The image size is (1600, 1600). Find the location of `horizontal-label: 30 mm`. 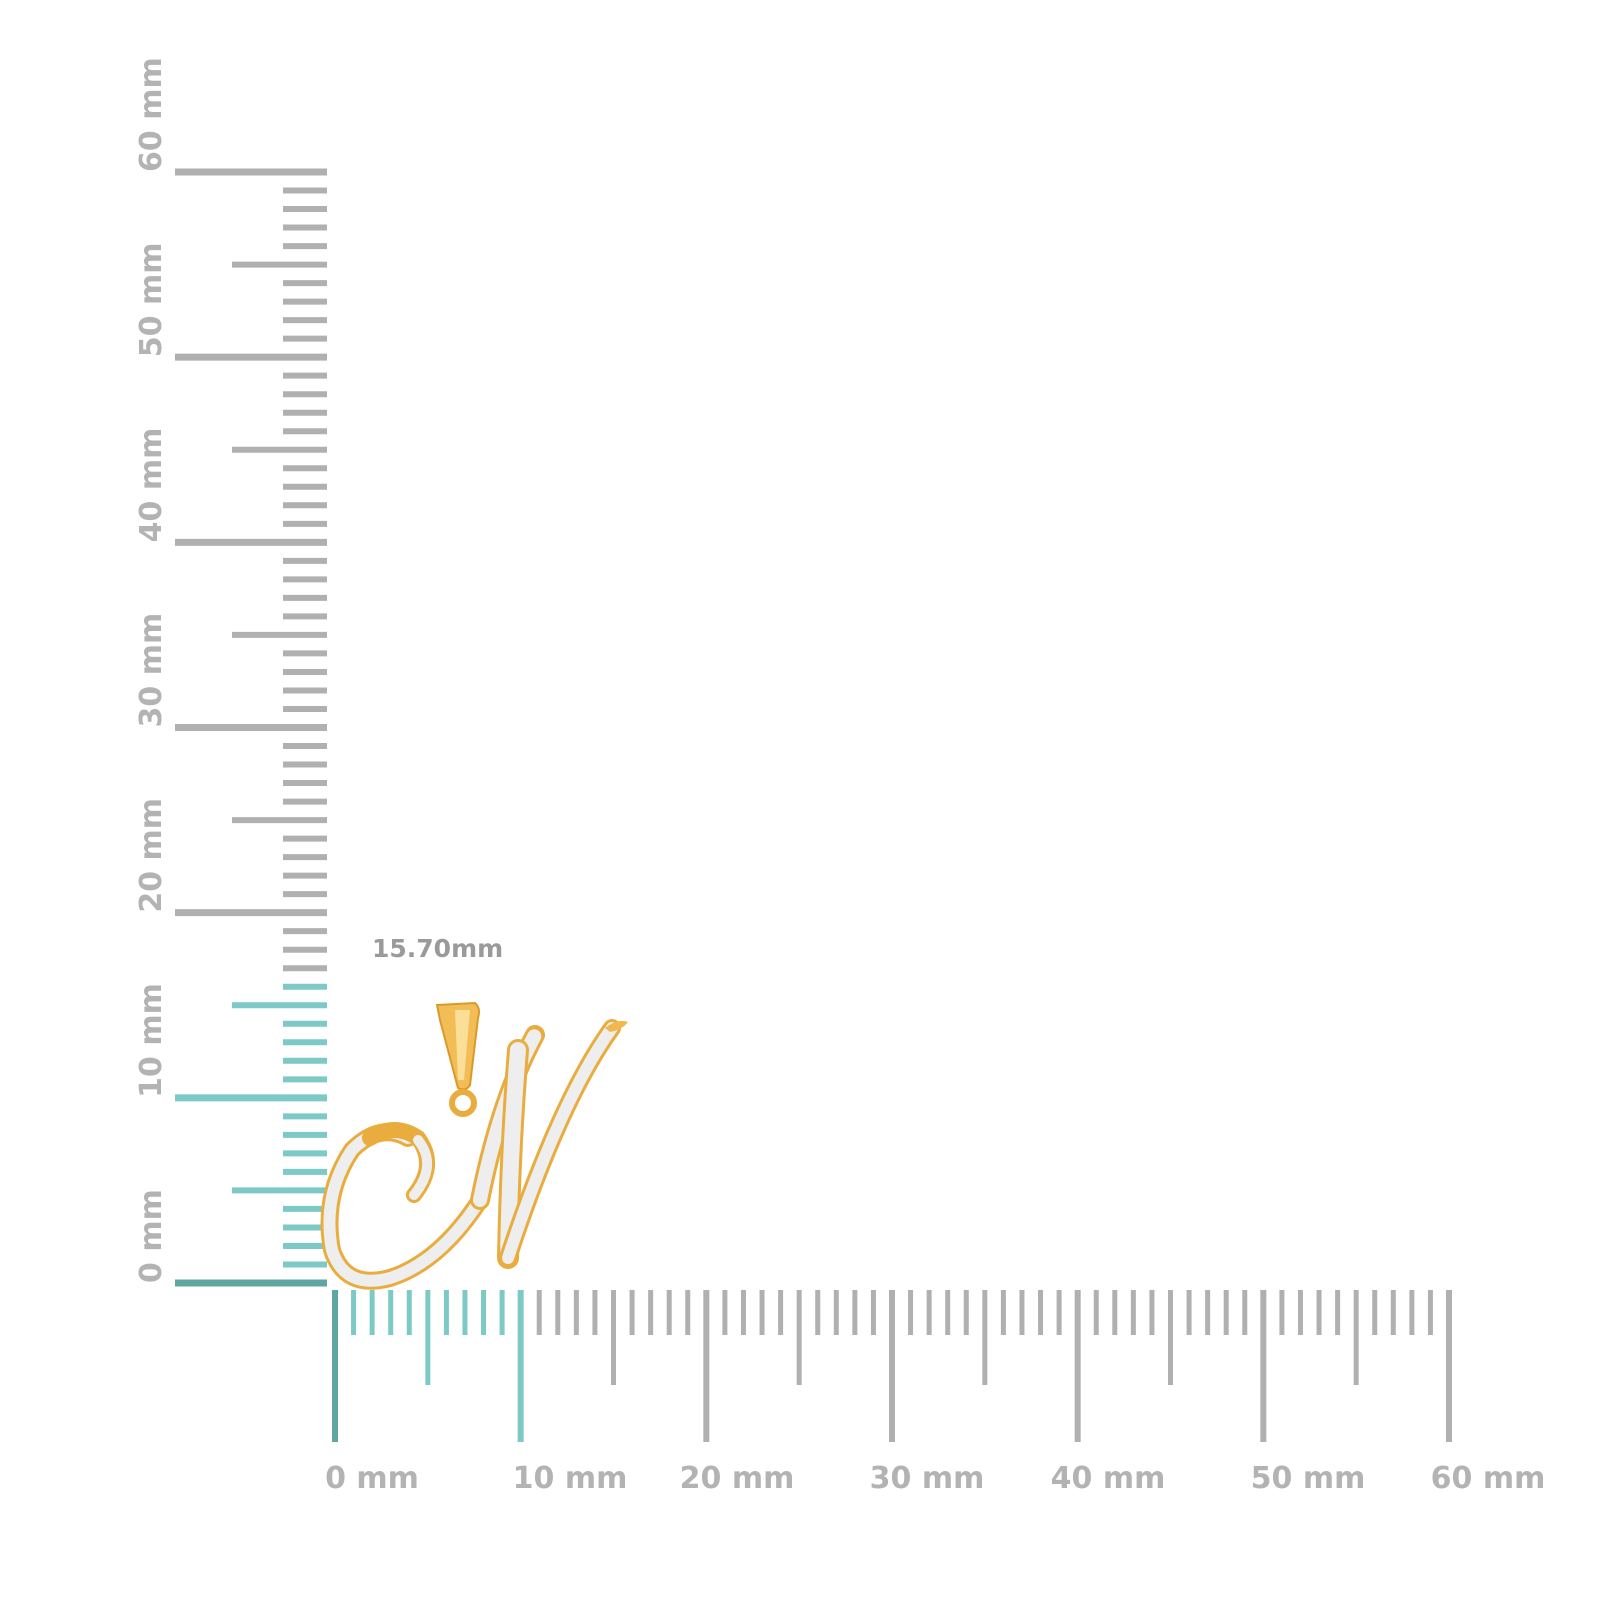

horizontal-label: 30 mm is located at coordinates (927, 1478).